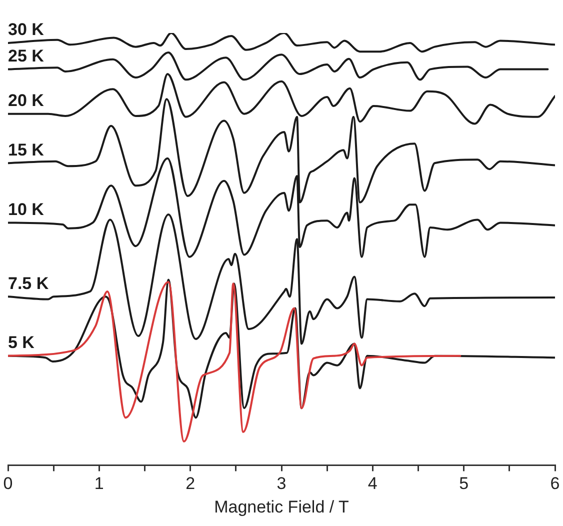 This screenshot has height=526, width=563. I want to click on series-label: 7.5 K, so click(29, 283).